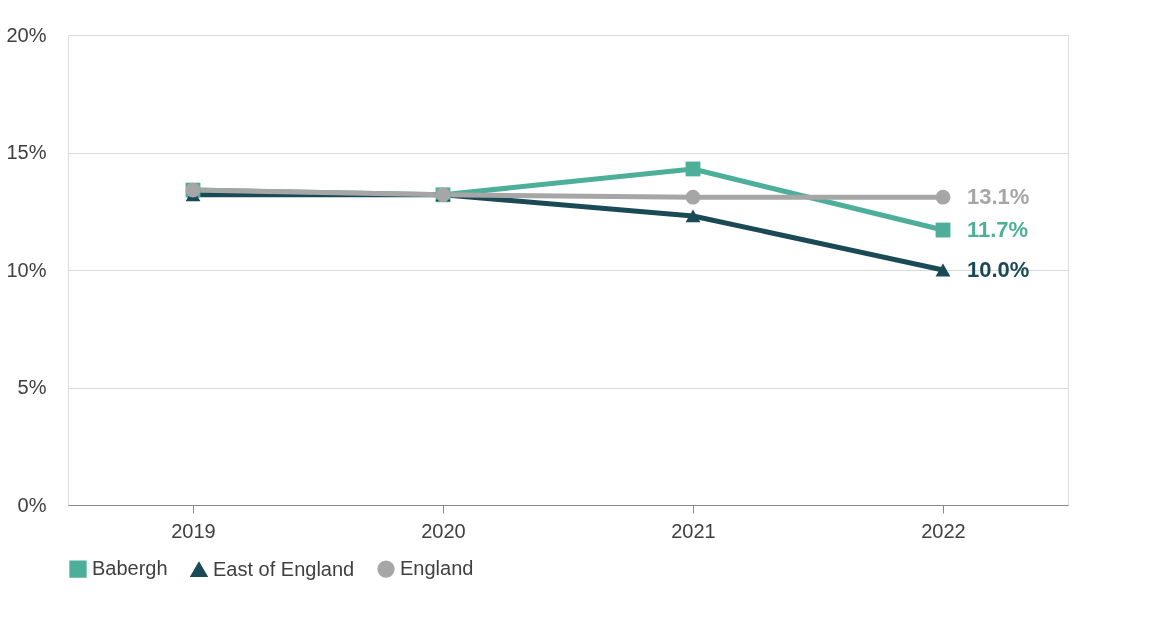 Image resolution: width=1160 pixels, height=624 pixels. Describe the element at coordinates (193, 530) in the screenshot. I see `x-tick-label: 2019` at that location.